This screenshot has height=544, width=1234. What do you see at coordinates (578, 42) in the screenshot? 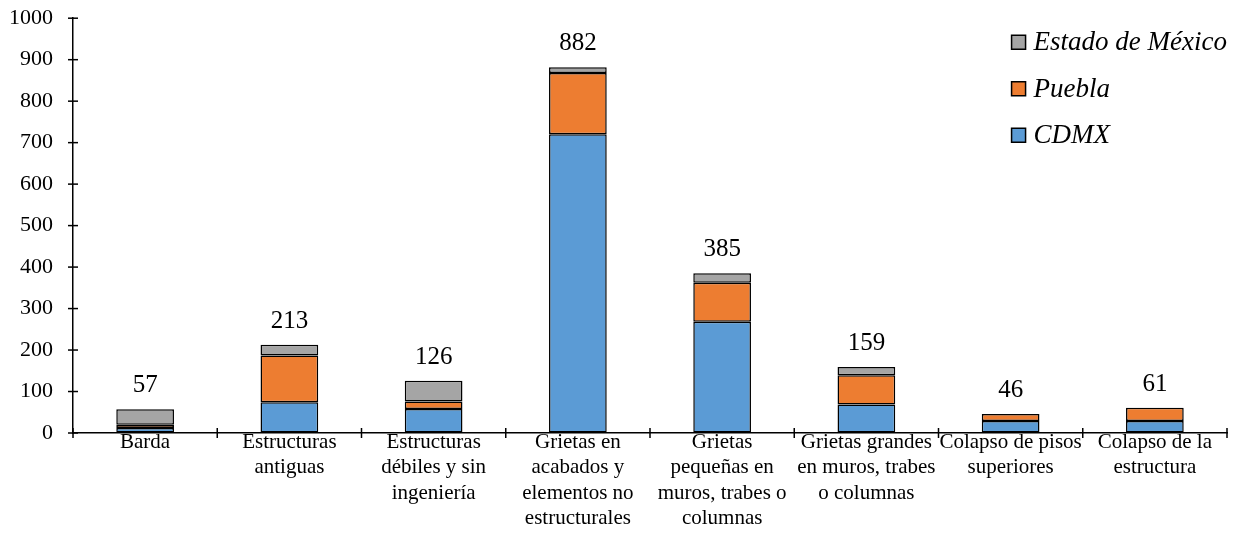
I see `total-label: 882` at bounding box center [578, 42].